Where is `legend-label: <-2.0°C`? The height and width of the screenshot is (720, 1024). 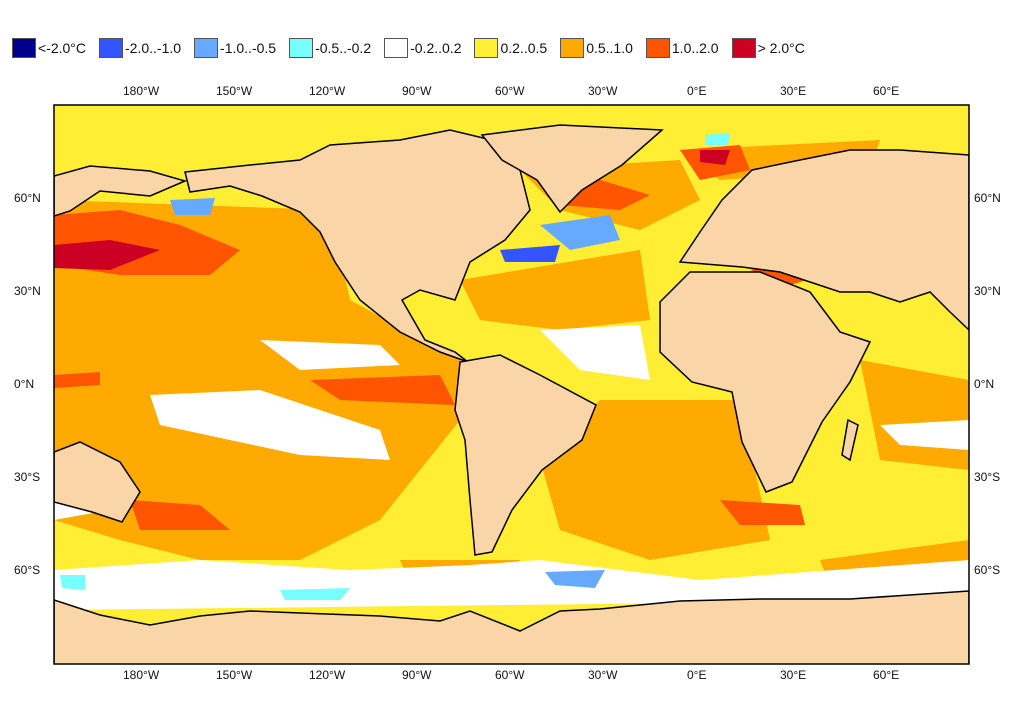 legend-label: <-2.0°C is located at coordinates (62, 48).